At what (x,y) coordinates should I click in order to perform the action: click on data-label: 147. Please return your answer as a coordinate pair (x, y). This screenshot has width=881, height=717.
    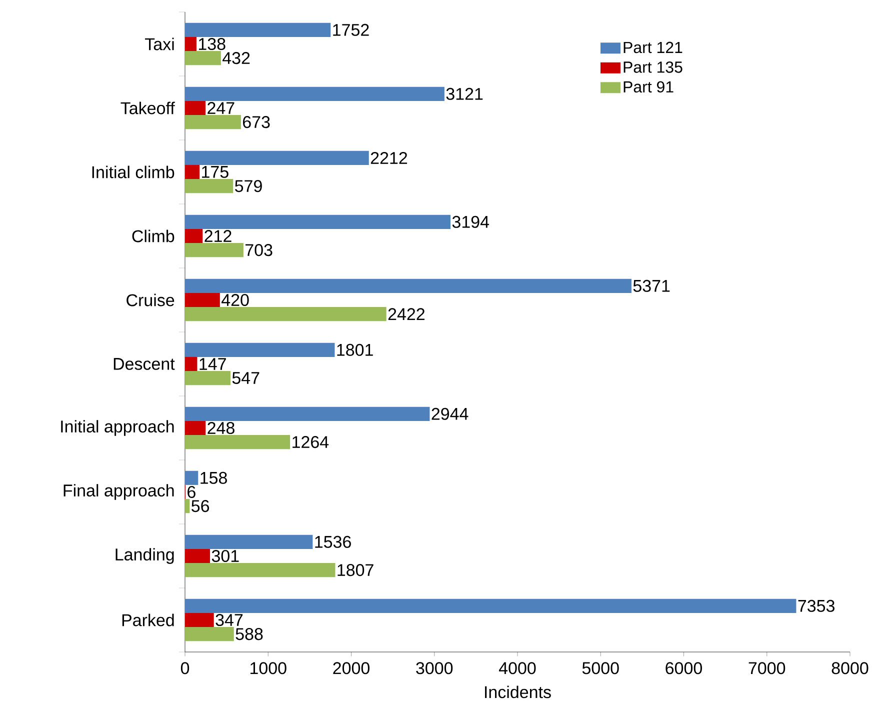
    Looking at the image, I should click on (213, 364).